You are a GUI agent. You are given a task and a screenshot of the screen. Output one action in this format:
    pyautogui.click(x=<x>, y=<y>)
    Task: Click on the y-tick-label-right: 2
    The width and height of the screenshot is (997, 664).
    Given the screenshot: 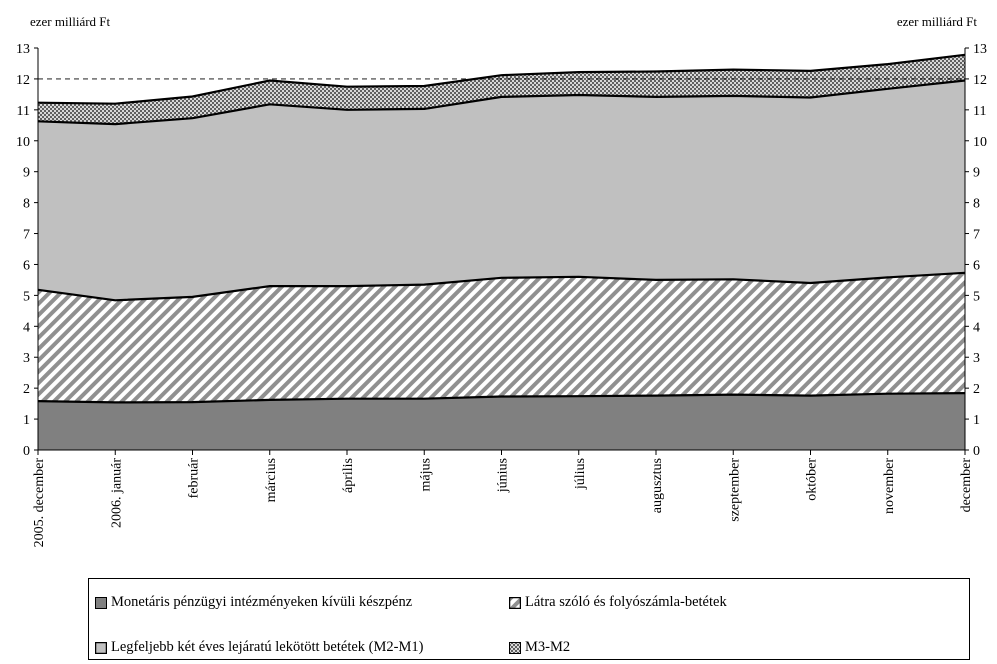 What is the action you would take?
    pyautogui.click(x=976, y=389)
    